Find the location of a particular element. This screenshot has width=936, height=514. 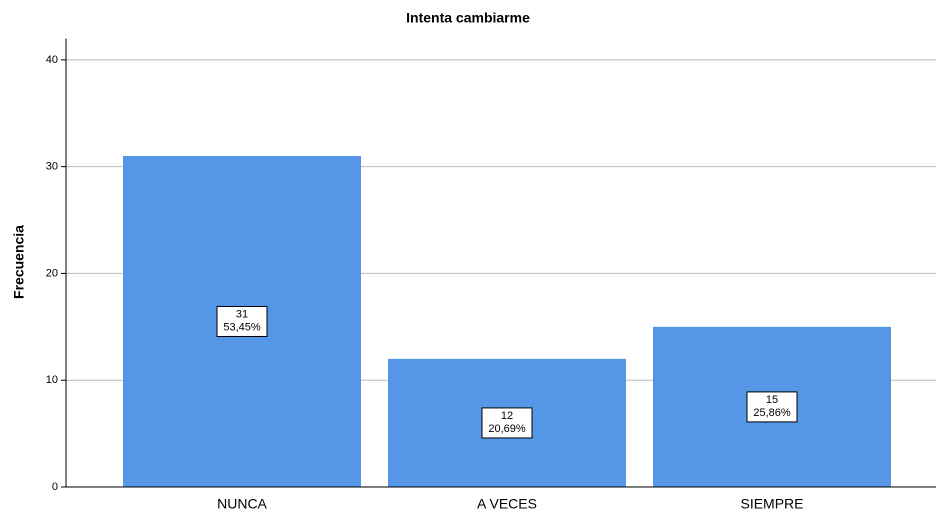

y-tick-label: 30 is located at coordinates (52, 167).